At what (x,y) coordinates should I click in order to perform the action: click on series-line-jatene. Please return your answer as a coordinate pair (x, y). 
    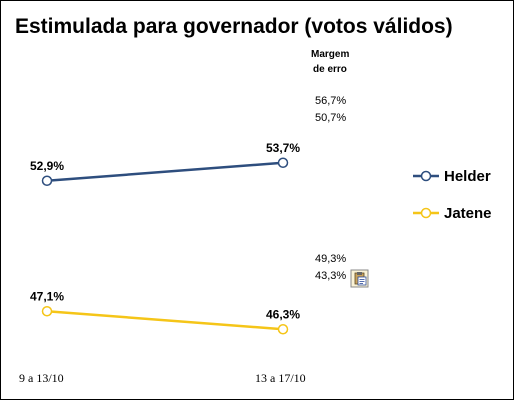
    Looking at the image, I should click on (165, 320).